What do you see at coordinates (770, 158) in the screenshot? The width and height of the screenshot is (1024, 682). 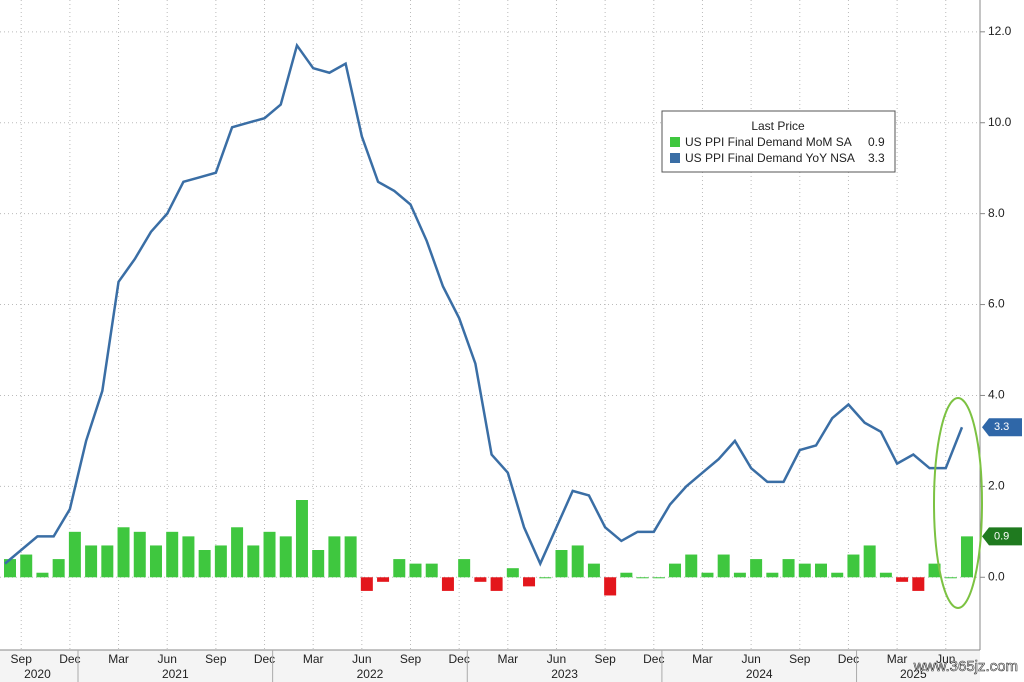 I see `legend-label: US PPI Final Demand YoY NSA` at bounding box center [770, 158].